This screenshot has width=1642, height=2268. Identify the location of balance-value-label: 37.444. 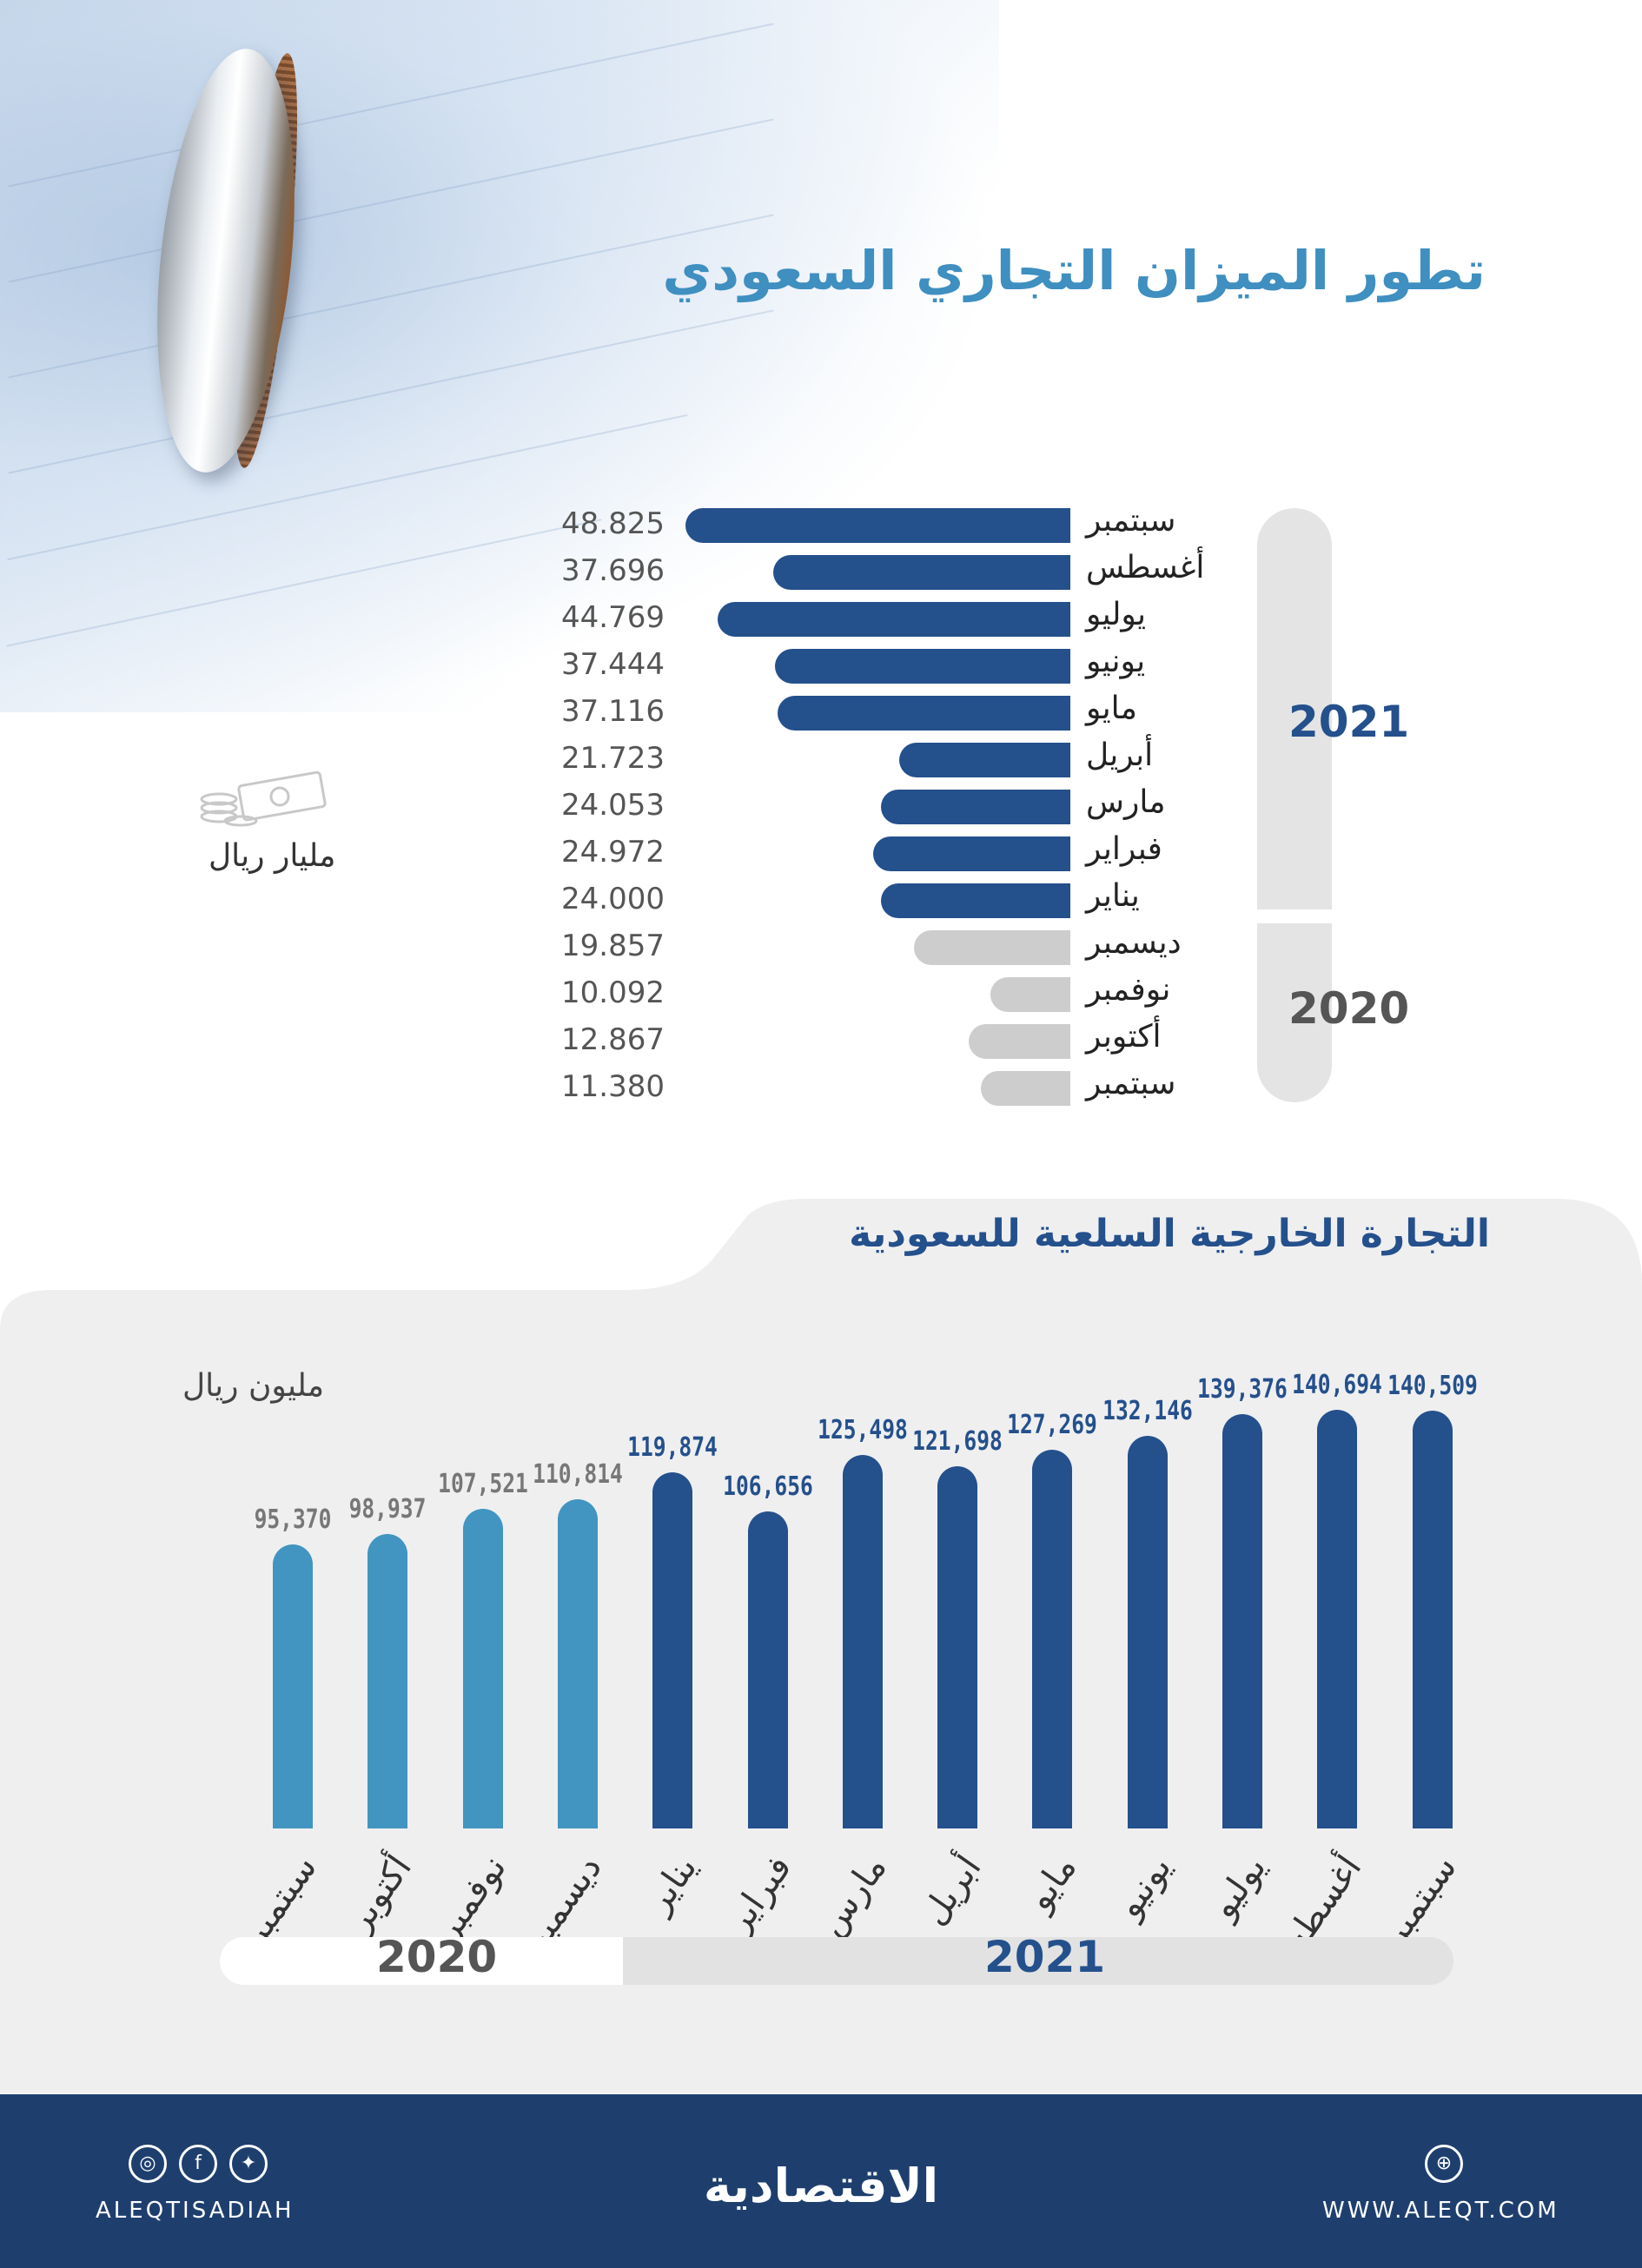
(613, 664).